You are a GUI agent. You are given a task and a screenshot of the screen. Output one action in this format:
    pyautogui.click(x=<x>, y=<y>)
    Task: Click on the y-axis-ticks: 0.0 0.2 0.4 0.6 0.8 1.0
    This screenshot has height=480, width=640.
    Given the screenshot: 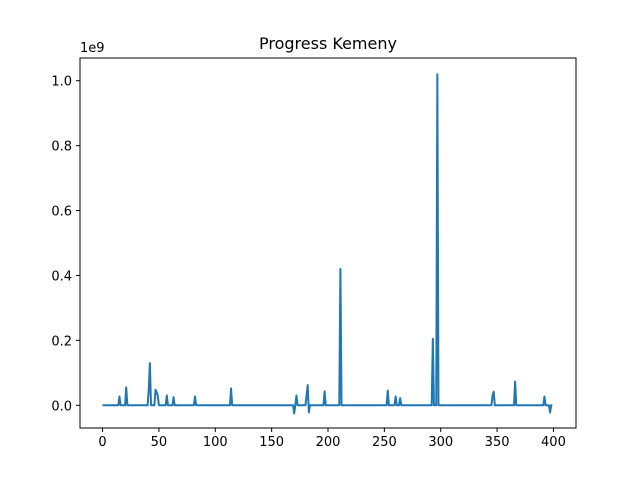 What is the action you would take?
    pyautogui.click(x=65, y=244)
    